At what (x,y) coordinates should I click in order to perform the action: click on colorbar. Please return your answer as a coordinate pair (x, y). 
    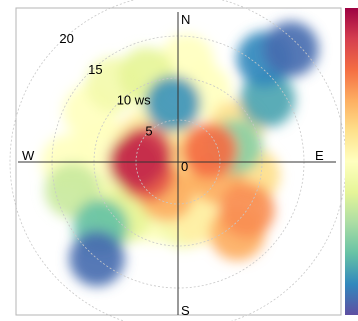
    Looking at the image, I should click on (351, 161).